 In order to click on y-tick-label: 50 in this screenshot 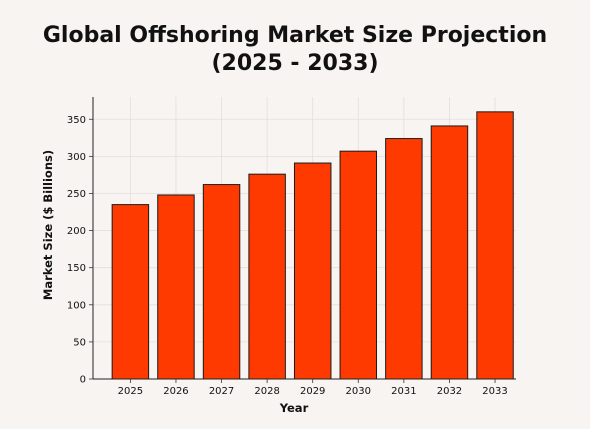, I will do `click(79, 342)`.